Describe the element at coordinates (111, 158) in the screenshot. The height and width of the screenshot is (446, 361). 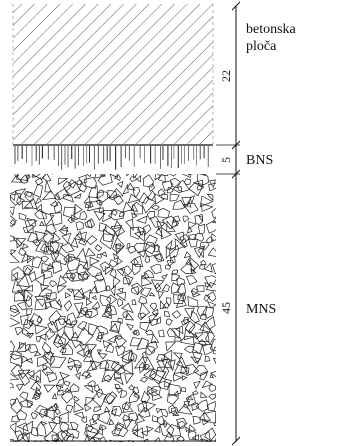
I see `bns-stripes` at that location.